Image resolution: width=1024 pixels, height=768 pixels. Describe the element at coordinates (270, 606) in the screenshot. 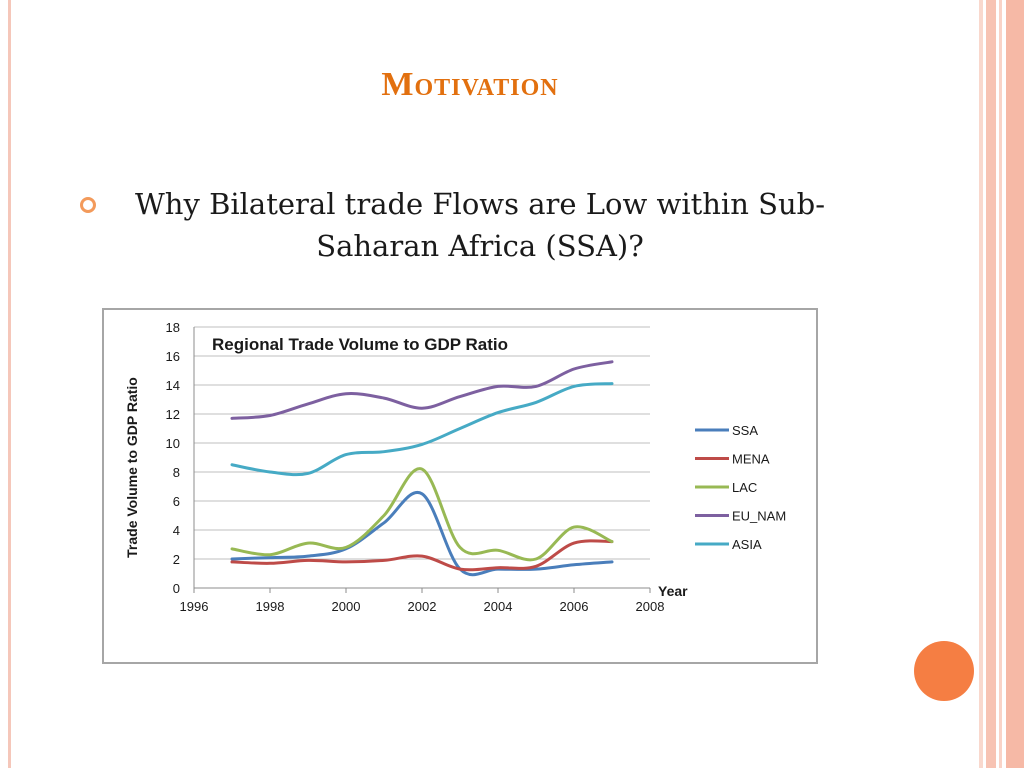

I see `x-tick-label: 1998` at that location.